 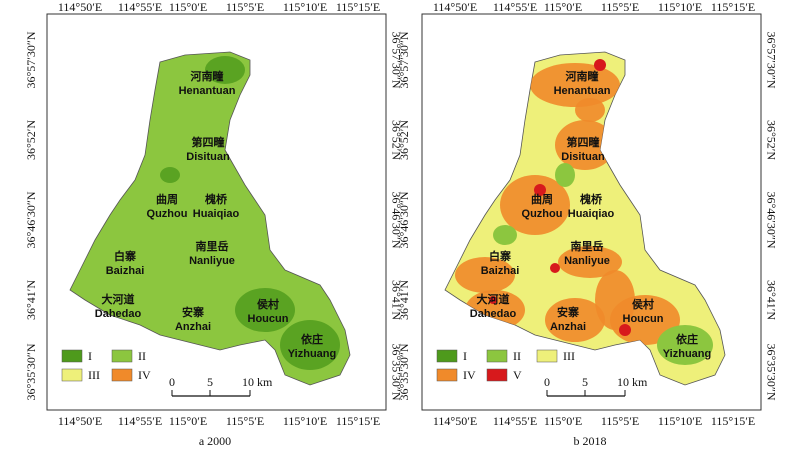 What do you see at coordinates (569, 356) in the screenshot?
I see `legend-label: III` at bounding box center [569, 356].